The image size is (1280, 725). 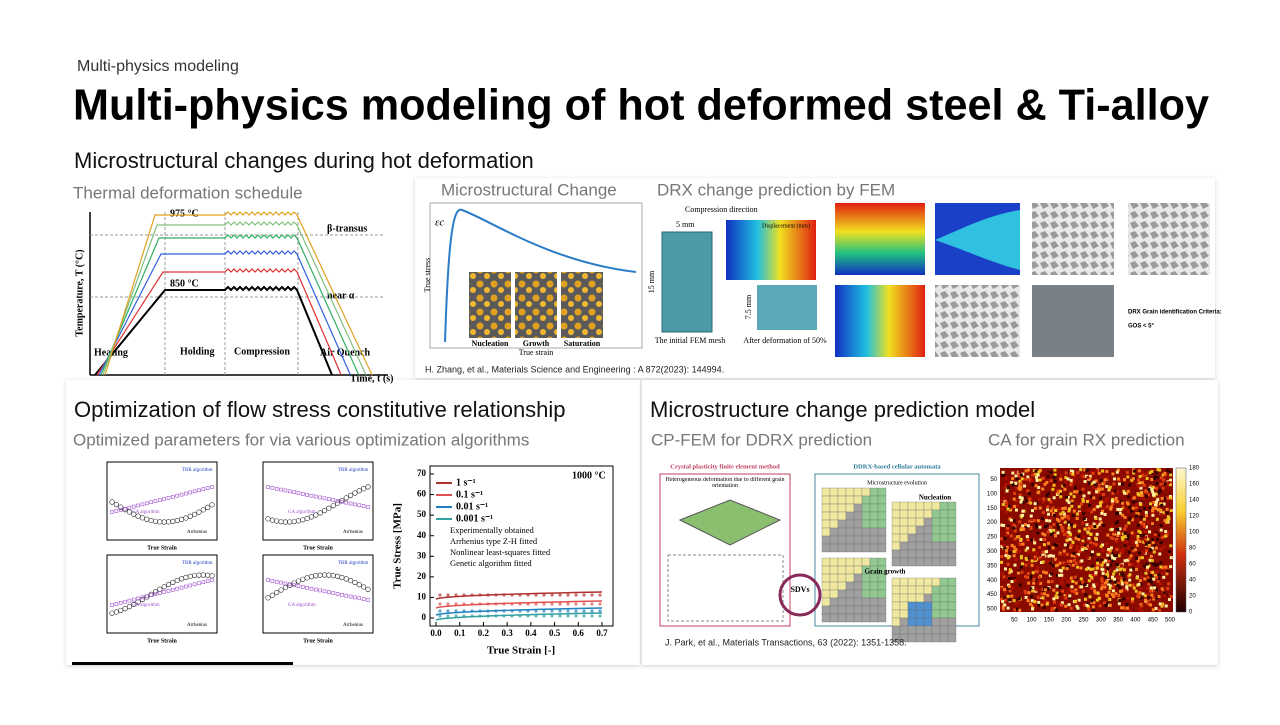 I want to click on x-tick-label: 300, so click(x=1101, y=621).